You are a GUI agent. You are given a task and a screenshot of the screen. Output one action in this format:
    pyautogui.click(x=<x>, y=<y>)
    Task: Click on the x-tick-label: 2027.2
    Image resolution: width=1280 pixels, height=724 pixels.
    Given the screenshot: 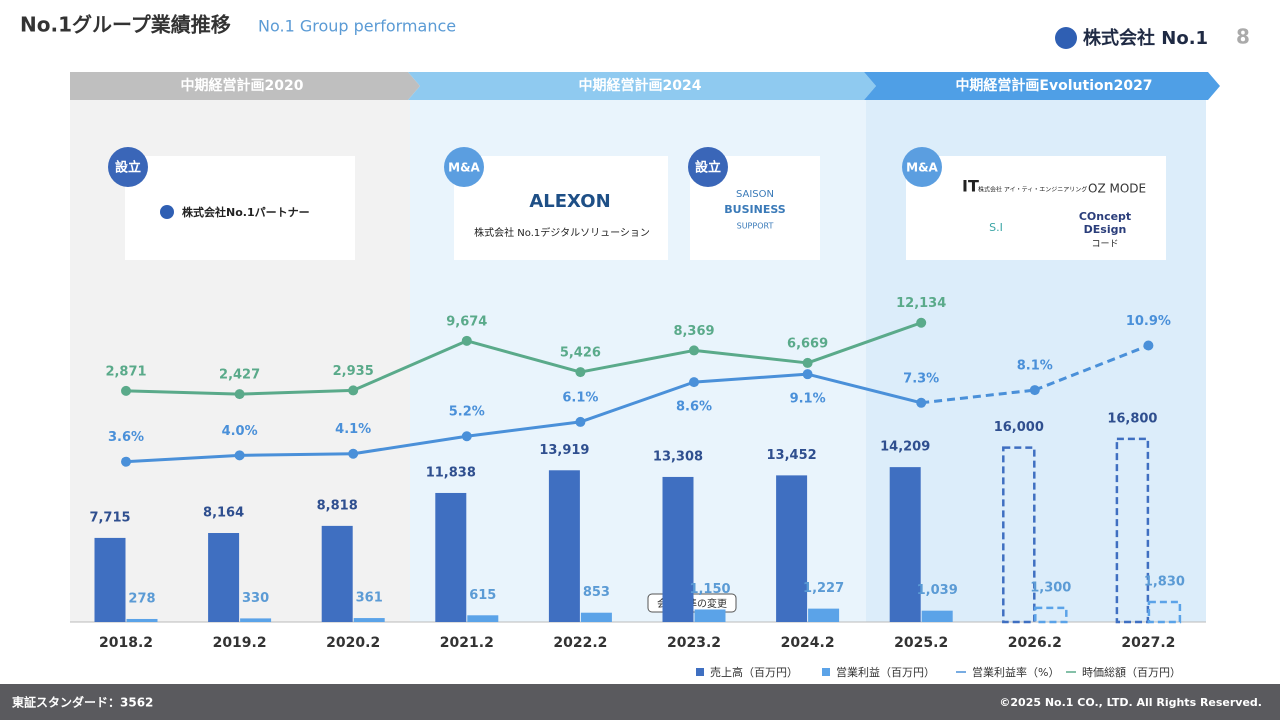 What is the action you would take?
    pyautogui.click(x=1148, y=643)
    